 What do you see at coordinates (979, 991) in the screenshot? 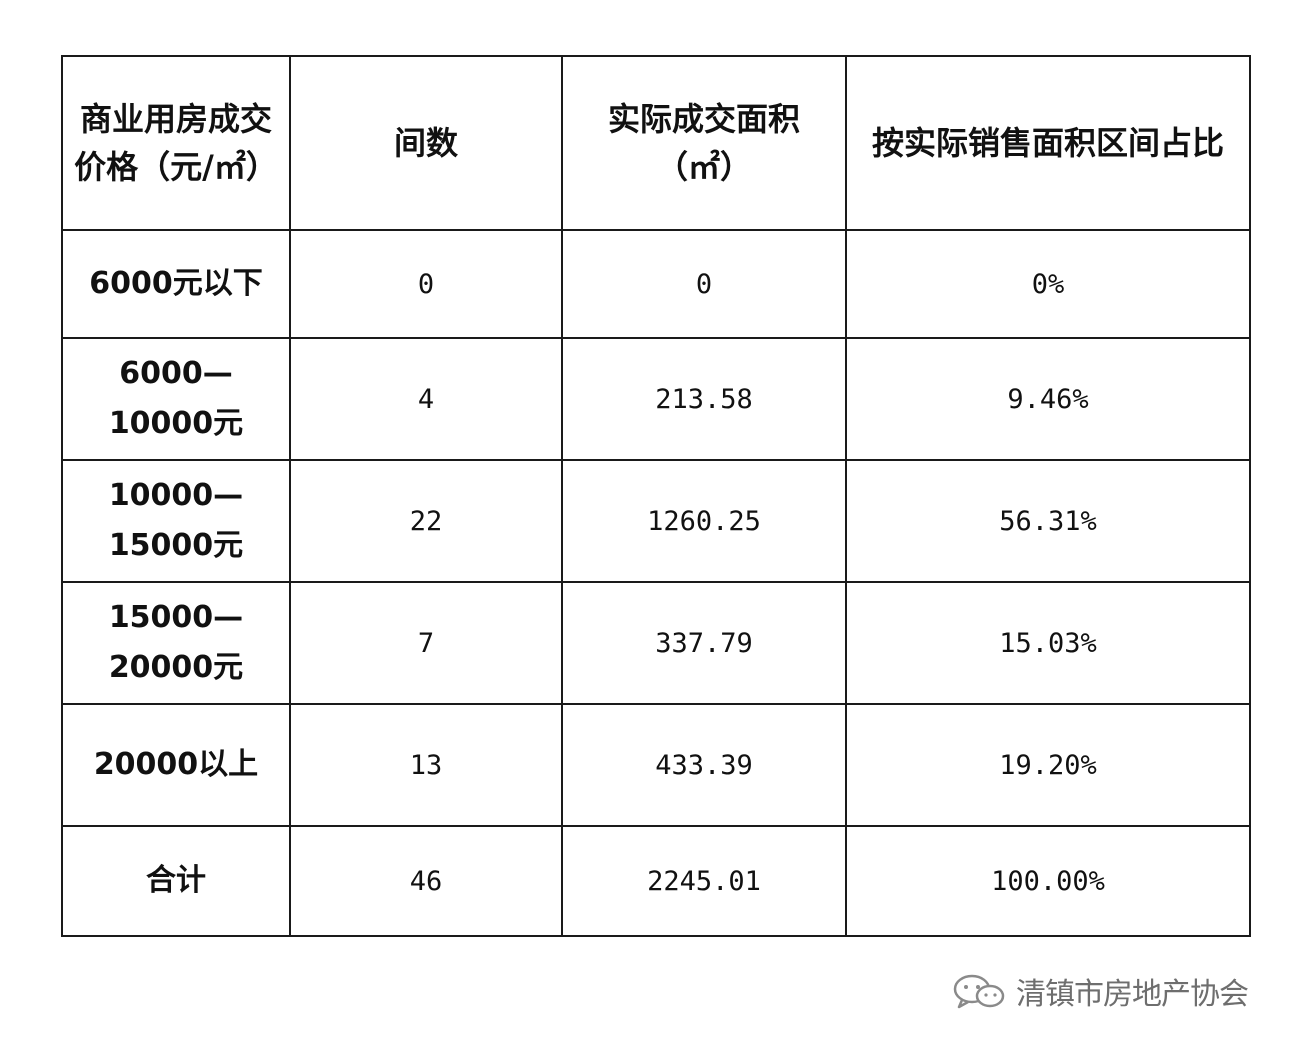
I see `wechat-icon` at bounding box center [979, 991].